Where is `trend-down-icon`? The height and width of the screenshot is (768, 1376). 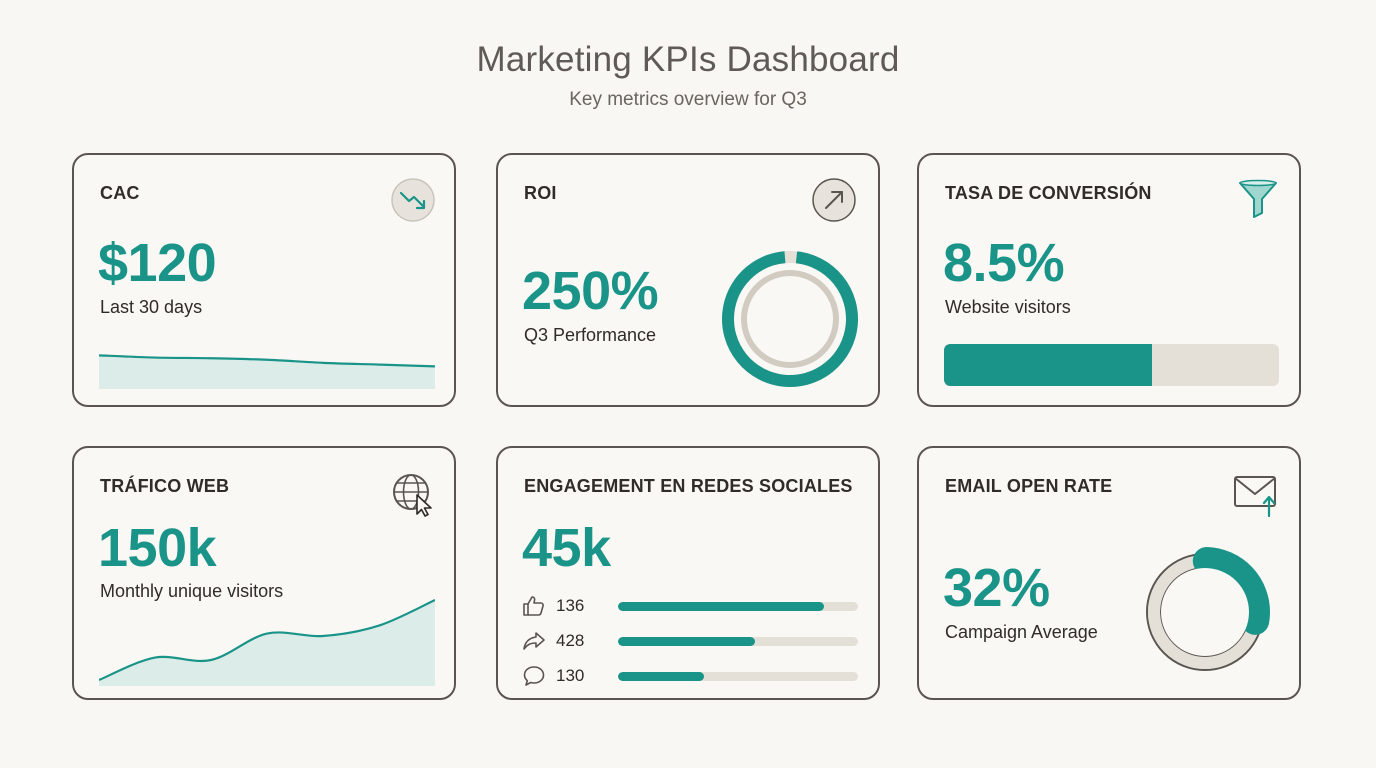
trend-down-icon is located at coordinates (413, 200).